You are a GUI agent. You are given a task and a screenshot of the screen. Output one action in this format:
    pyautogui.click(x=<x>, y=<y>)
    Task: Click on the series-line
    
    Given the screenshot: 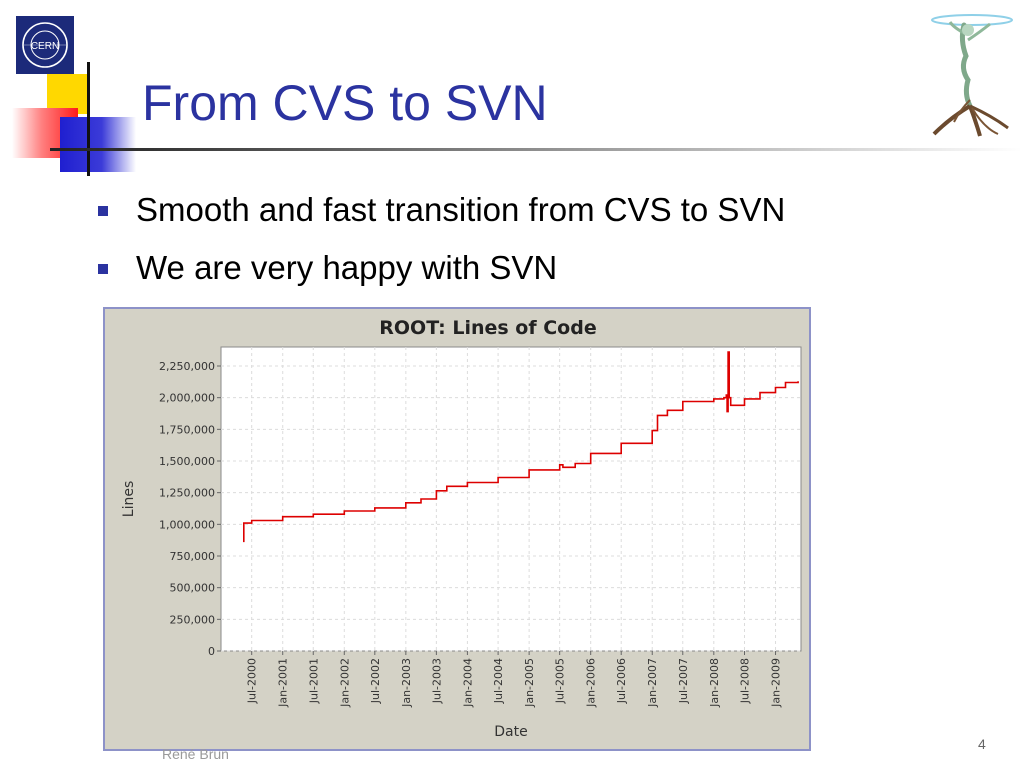 What is the action you would take?
    pyautogui.click(x=521, y=447)
    